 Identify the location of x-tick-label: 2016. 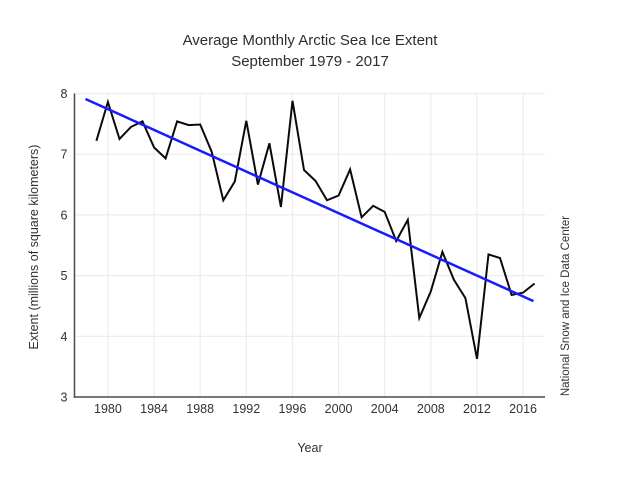
(523, 409).